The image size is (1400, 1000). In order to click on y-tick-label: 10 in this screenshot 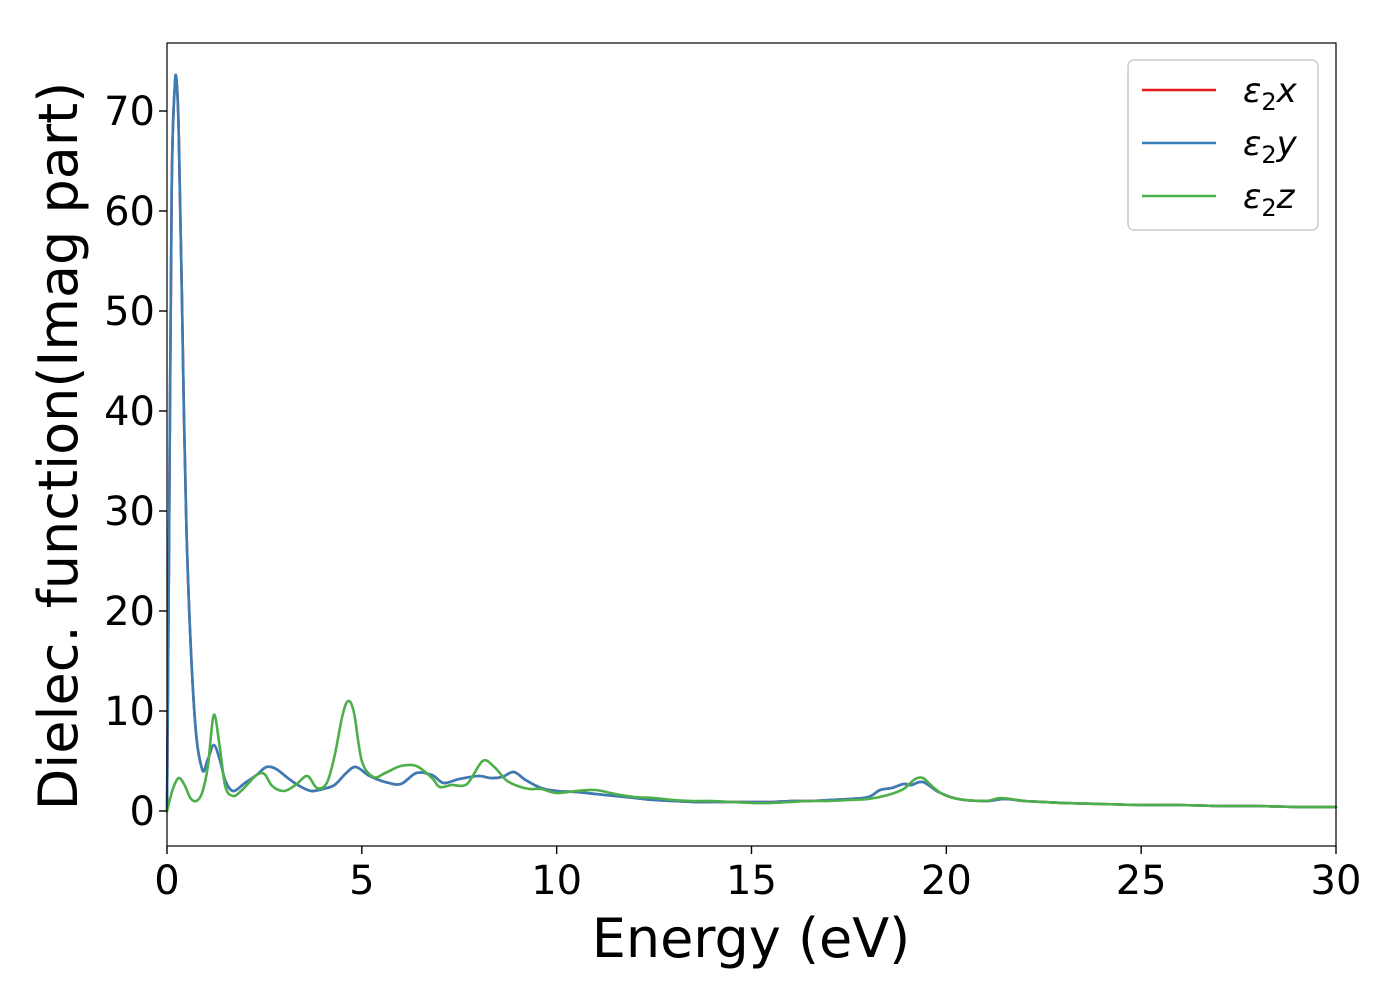, I will do `click(129, 712)`.